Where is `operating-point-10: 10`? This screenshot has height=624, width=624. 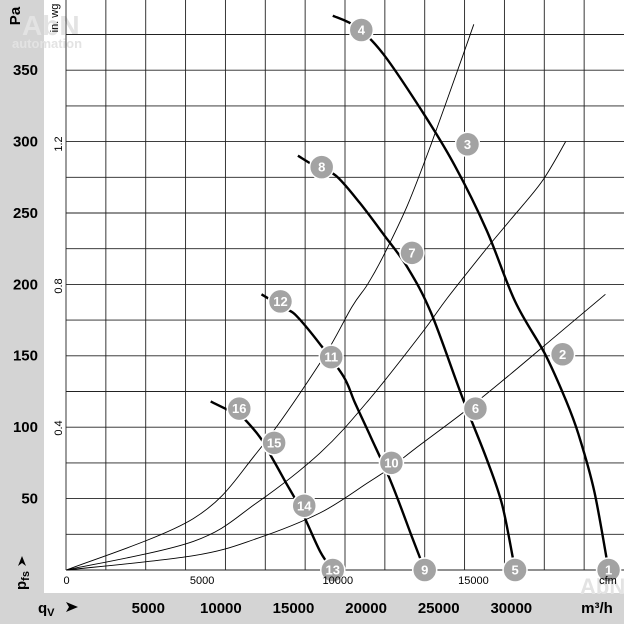 operating-point-10: 10 is located at coordinates (391, 463).